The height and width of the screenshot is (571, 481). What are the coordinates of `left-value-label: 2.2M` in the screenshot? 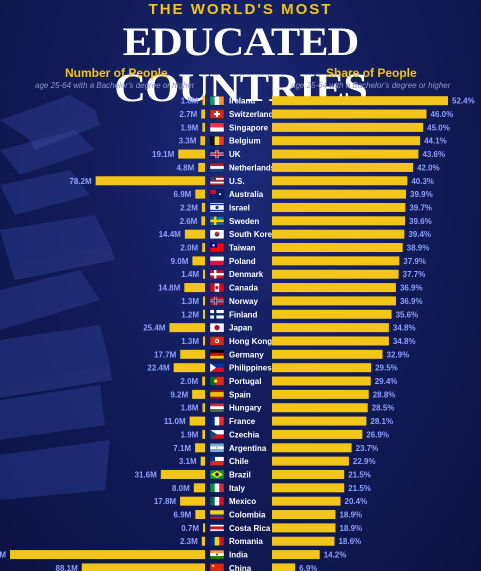 It's located at (189, 207).